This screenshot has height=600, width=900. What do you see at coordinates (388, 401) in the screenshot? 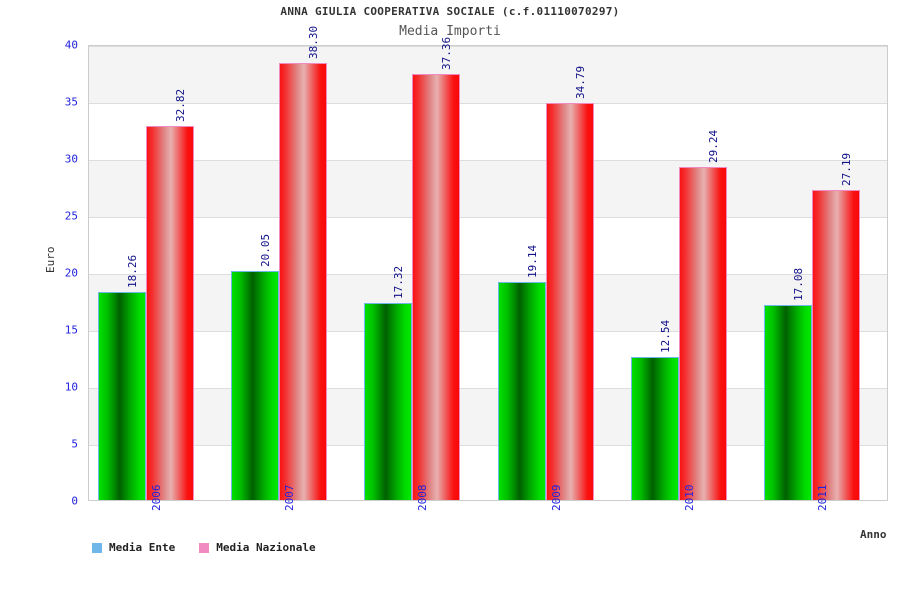
I see `bar-media-ente-2008` at bounding box center [388, 401].